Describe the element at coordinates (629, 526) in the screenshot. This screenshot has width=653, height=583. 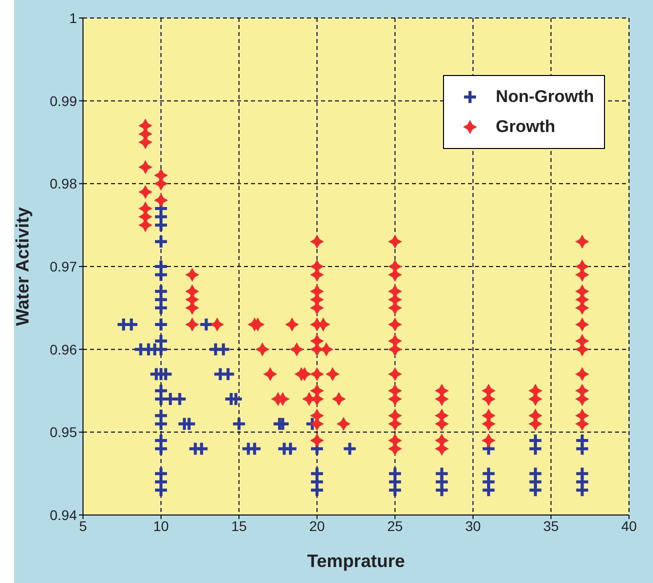
I see `x-tick-label: 40` at that location.